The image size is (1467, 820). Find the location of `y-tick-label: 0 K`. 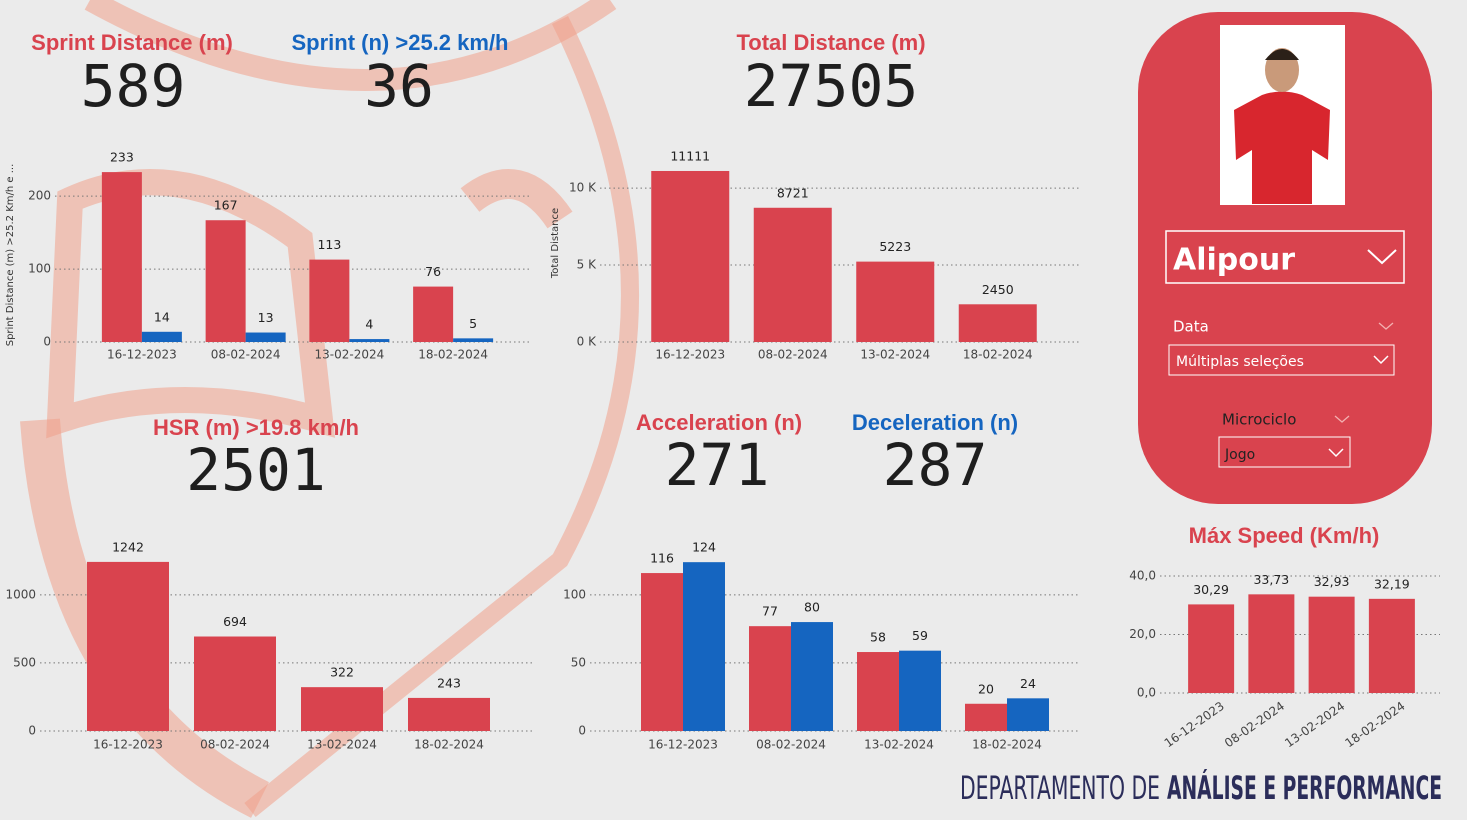

y-tick-label: 0 K is located at coordinates (587, 342).